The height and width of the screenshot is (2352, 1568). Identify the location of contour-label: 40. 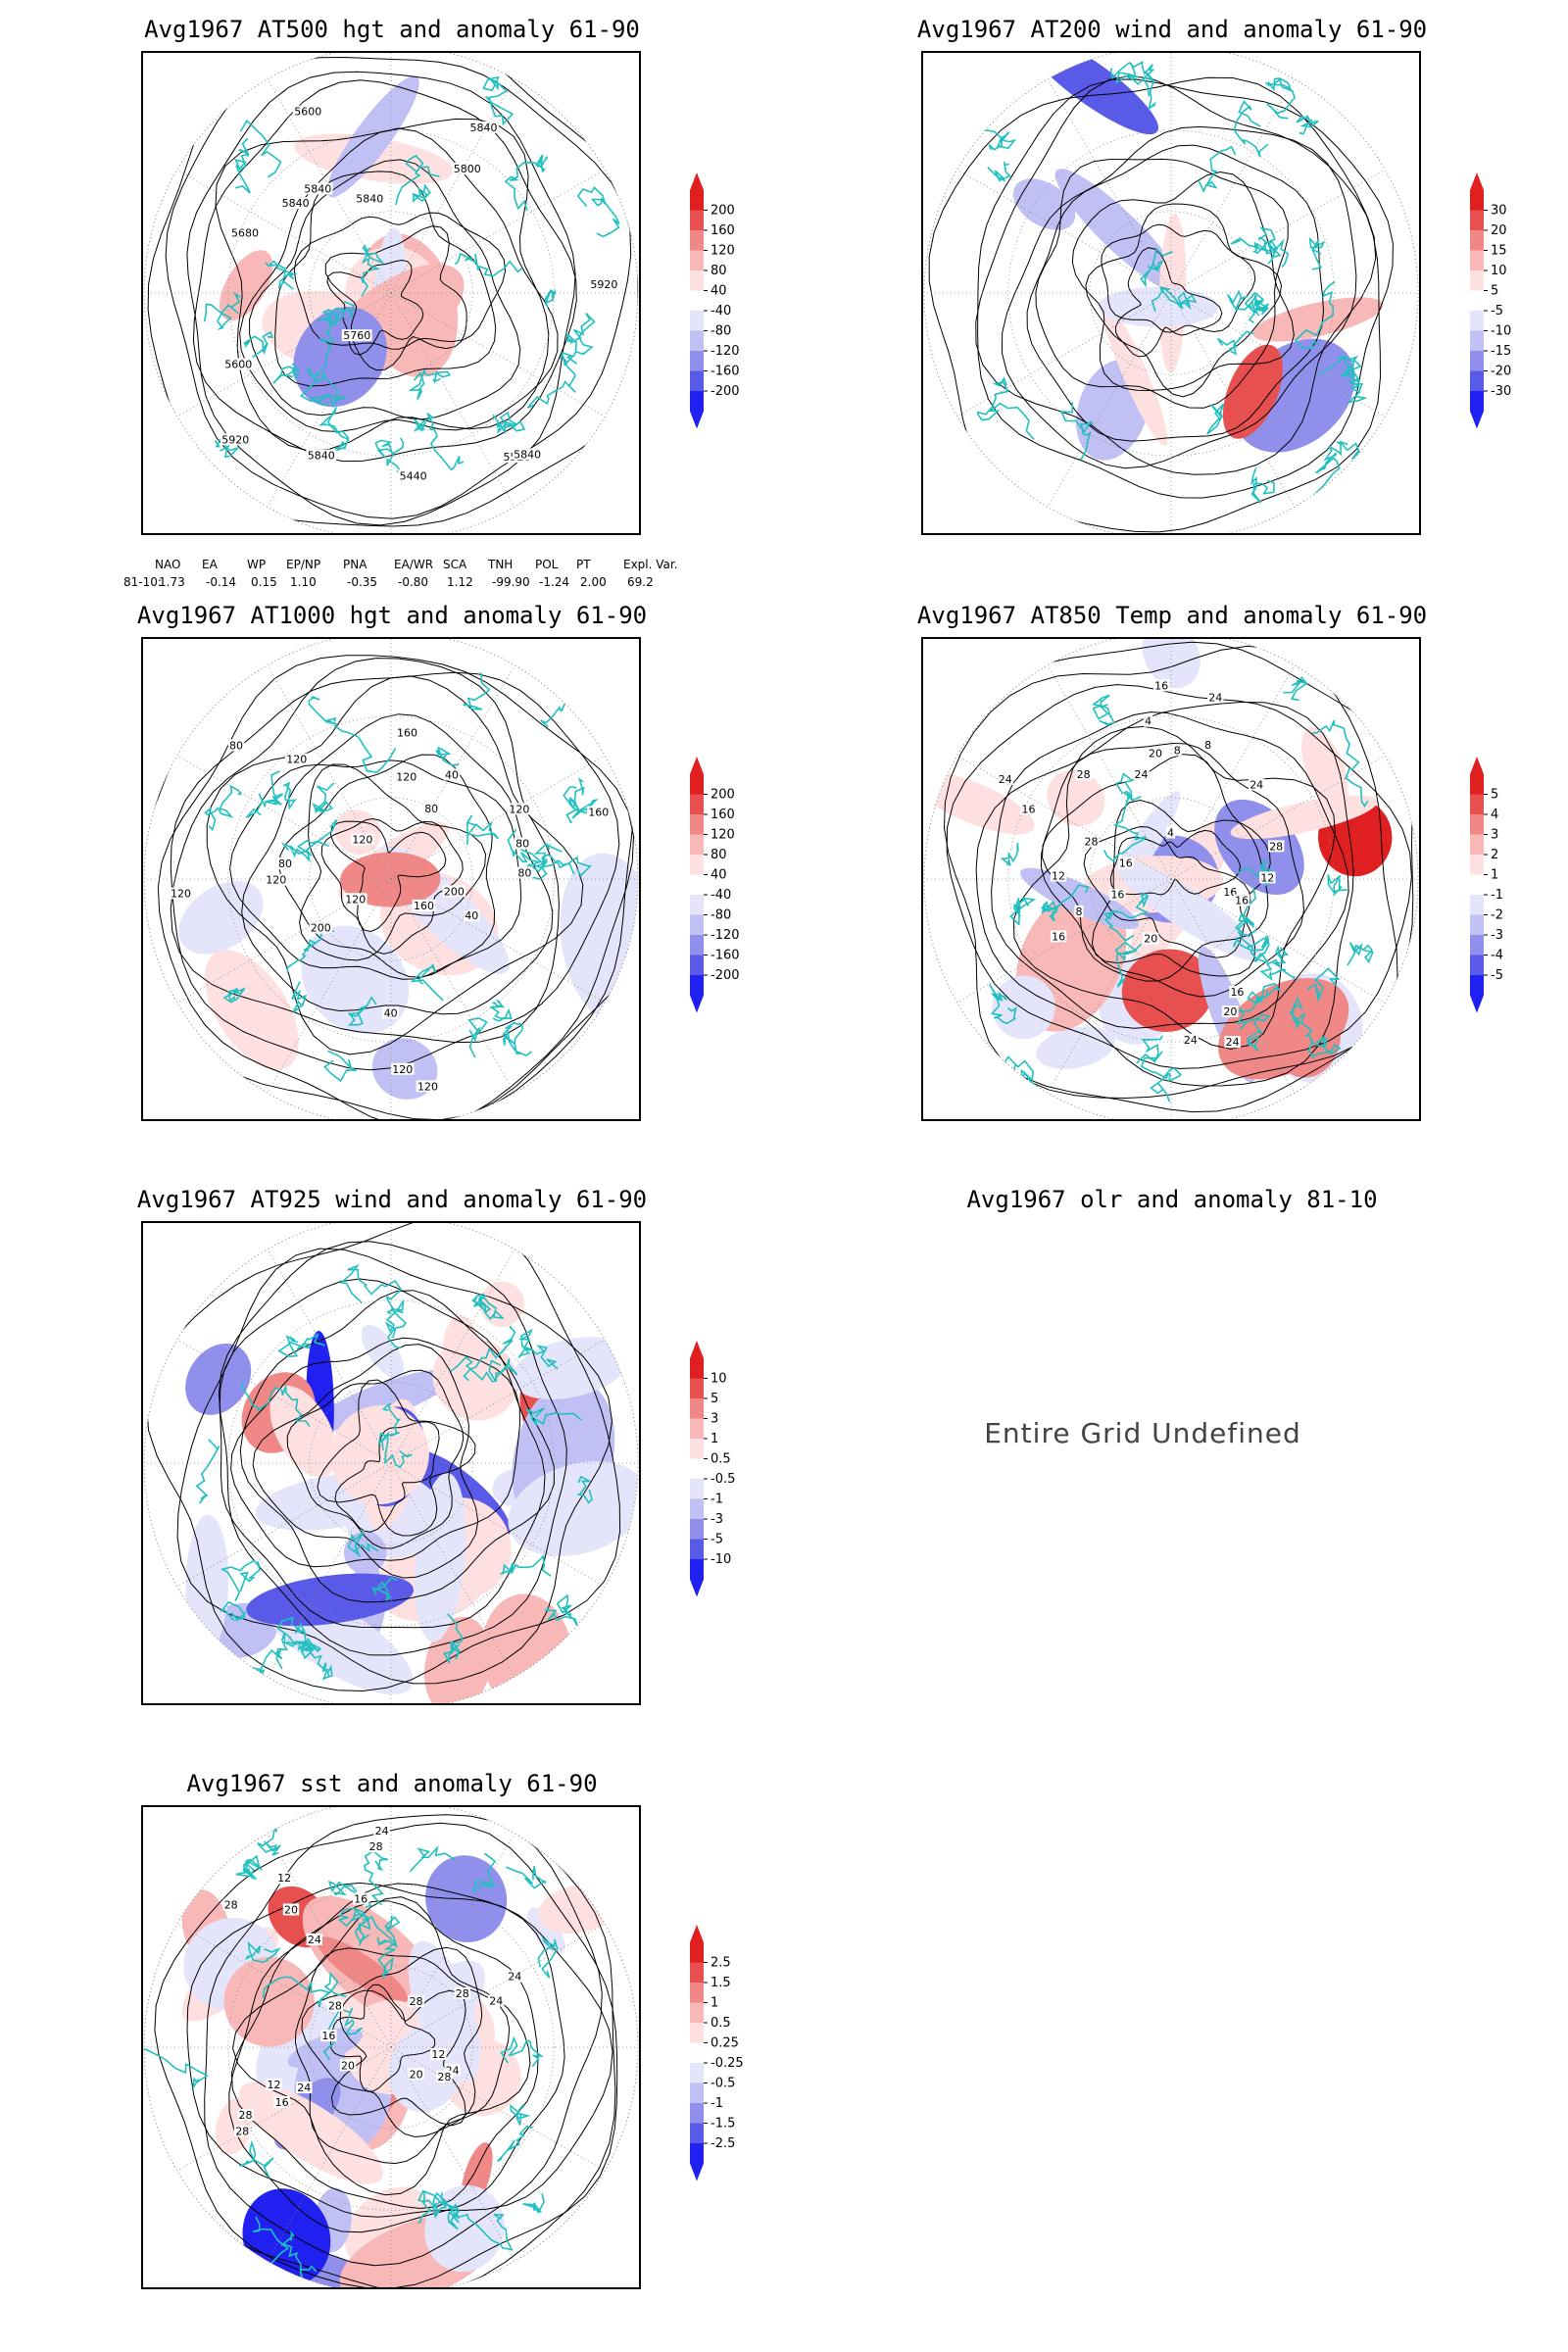
(471, 915).